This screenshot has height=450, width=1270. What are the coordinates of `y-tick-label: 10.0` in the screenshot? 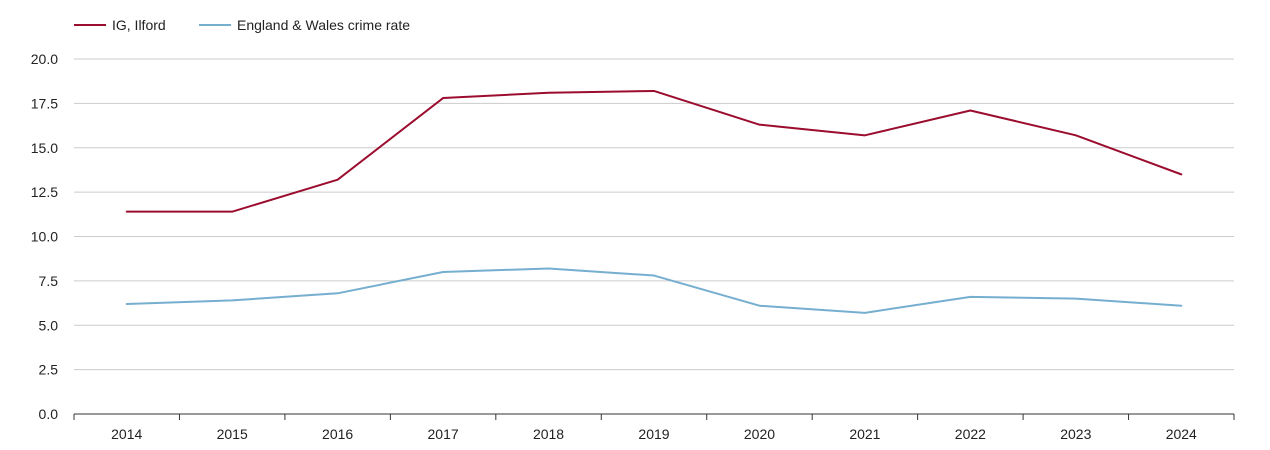 It's located at (44, 237).